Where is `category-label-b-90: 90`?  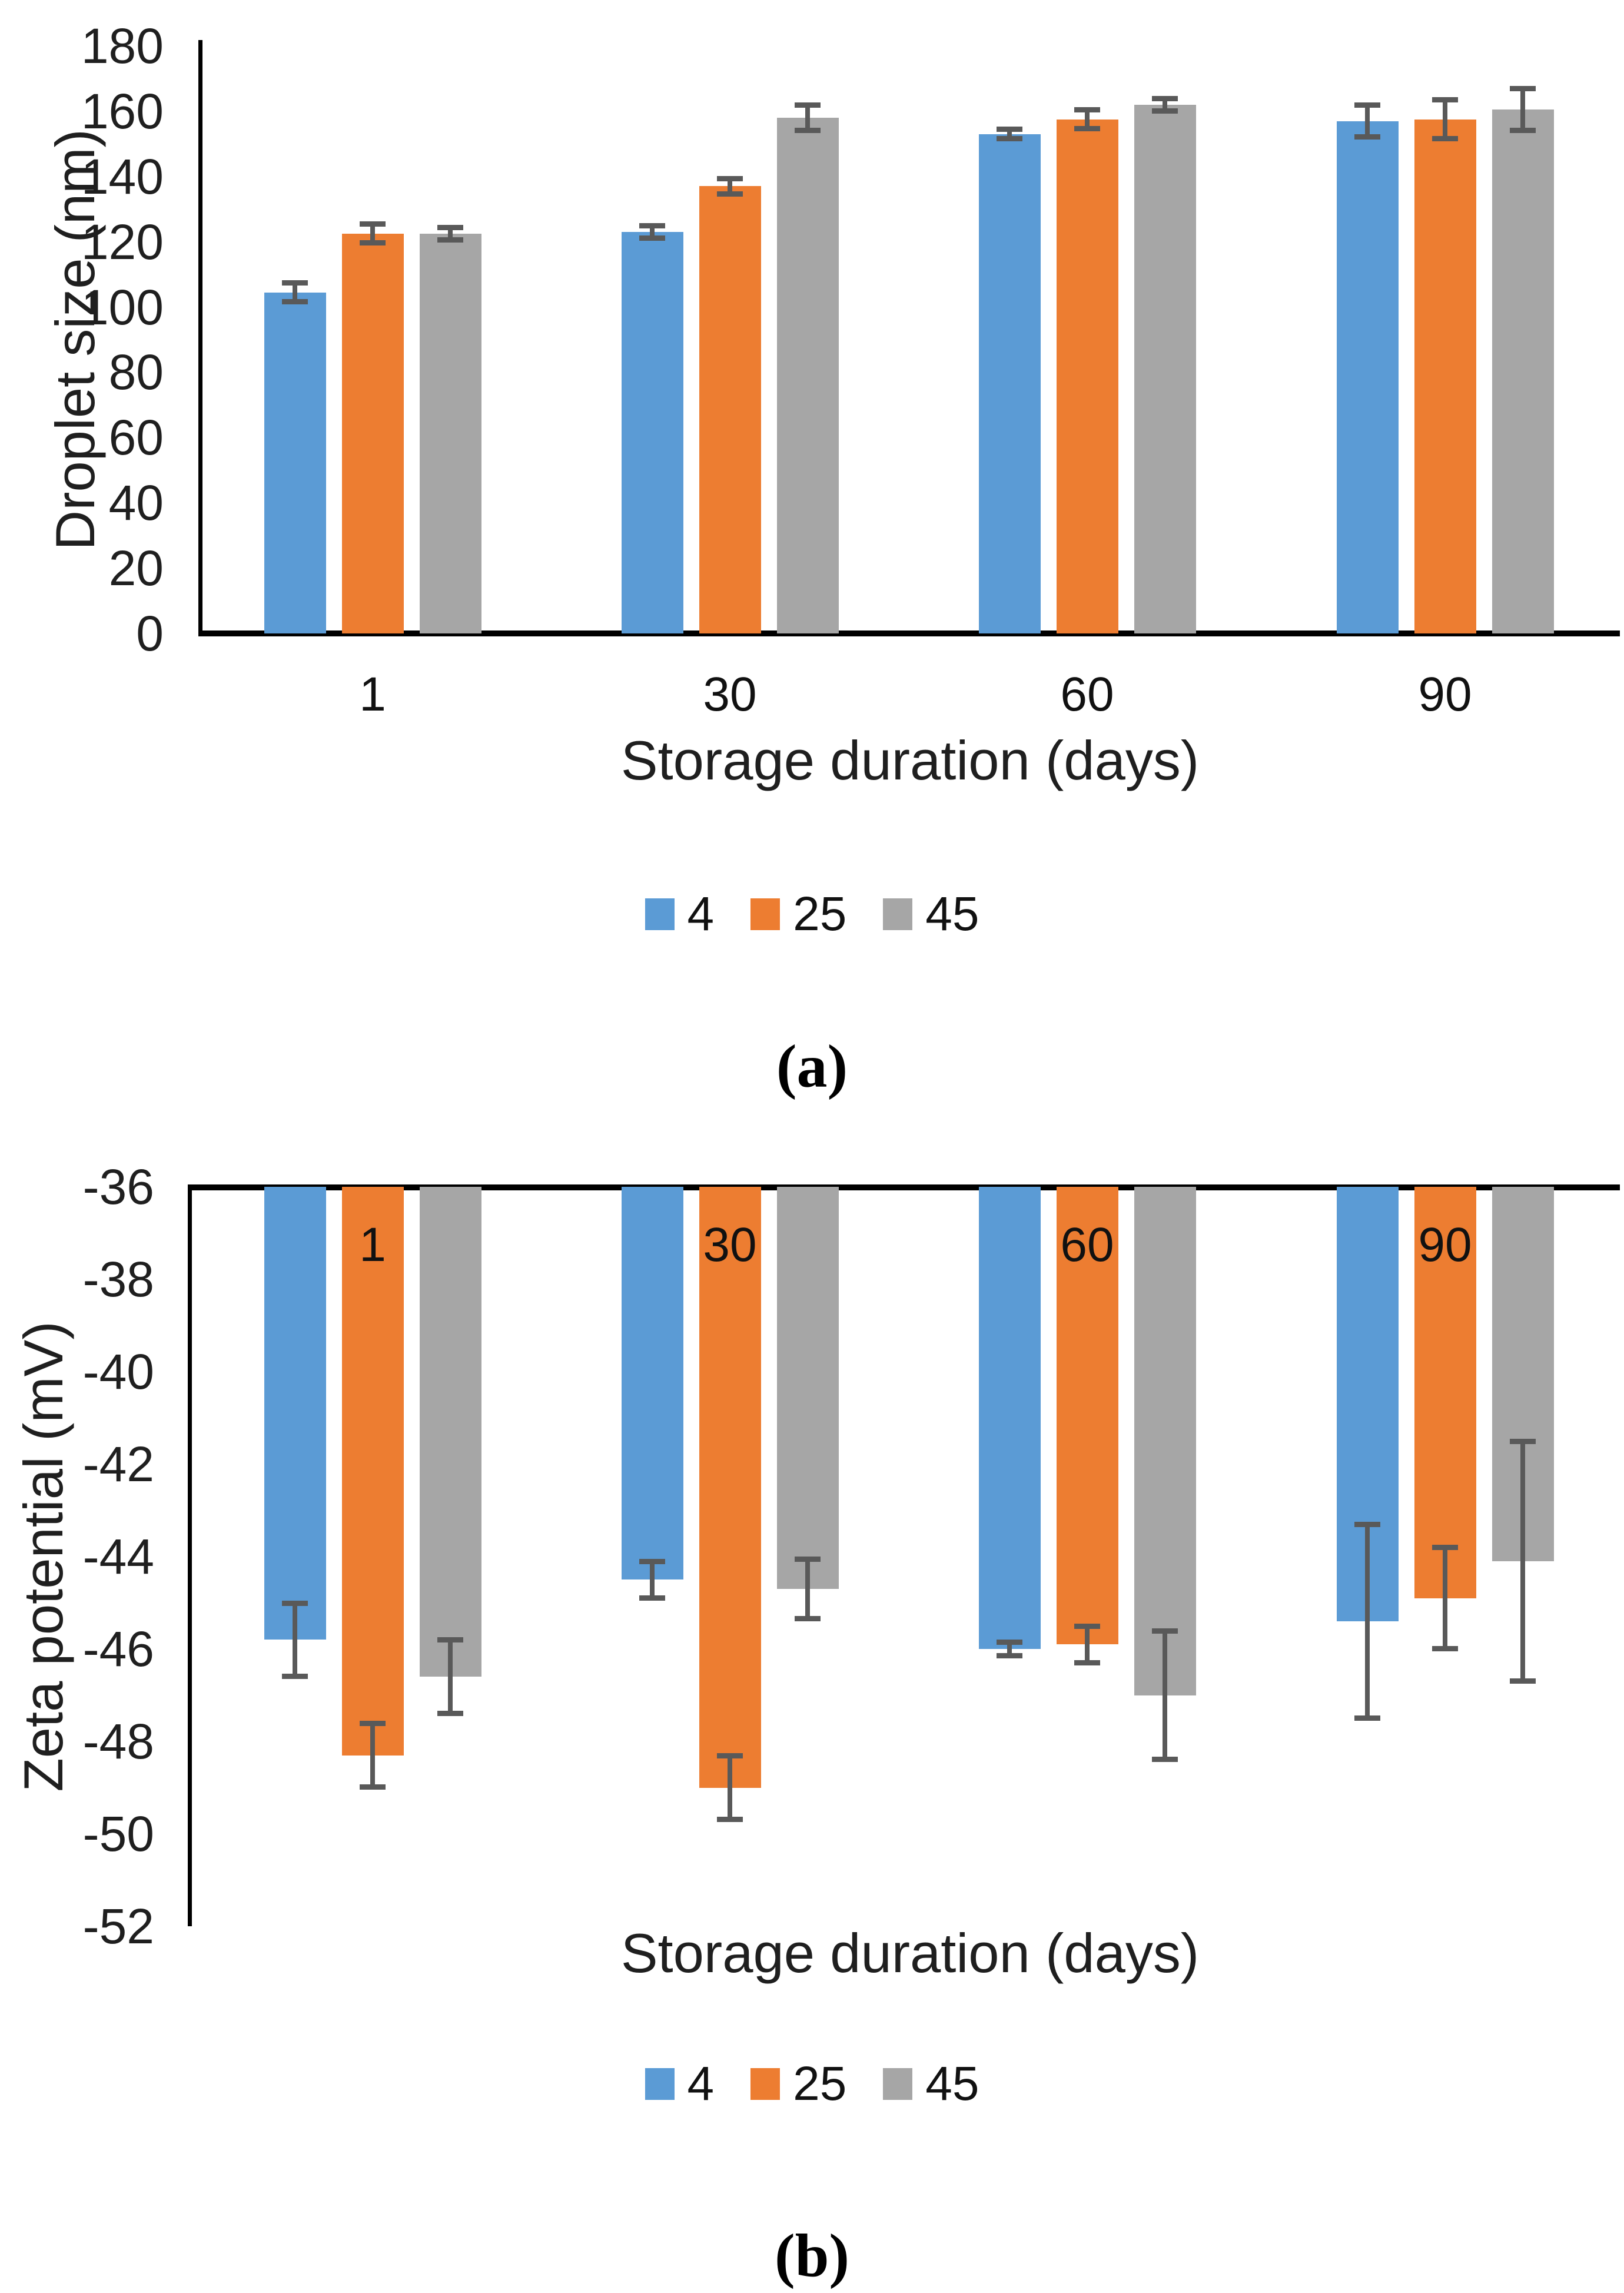
category-label-b-90: 90 is located at coordinates (1445, 1245).